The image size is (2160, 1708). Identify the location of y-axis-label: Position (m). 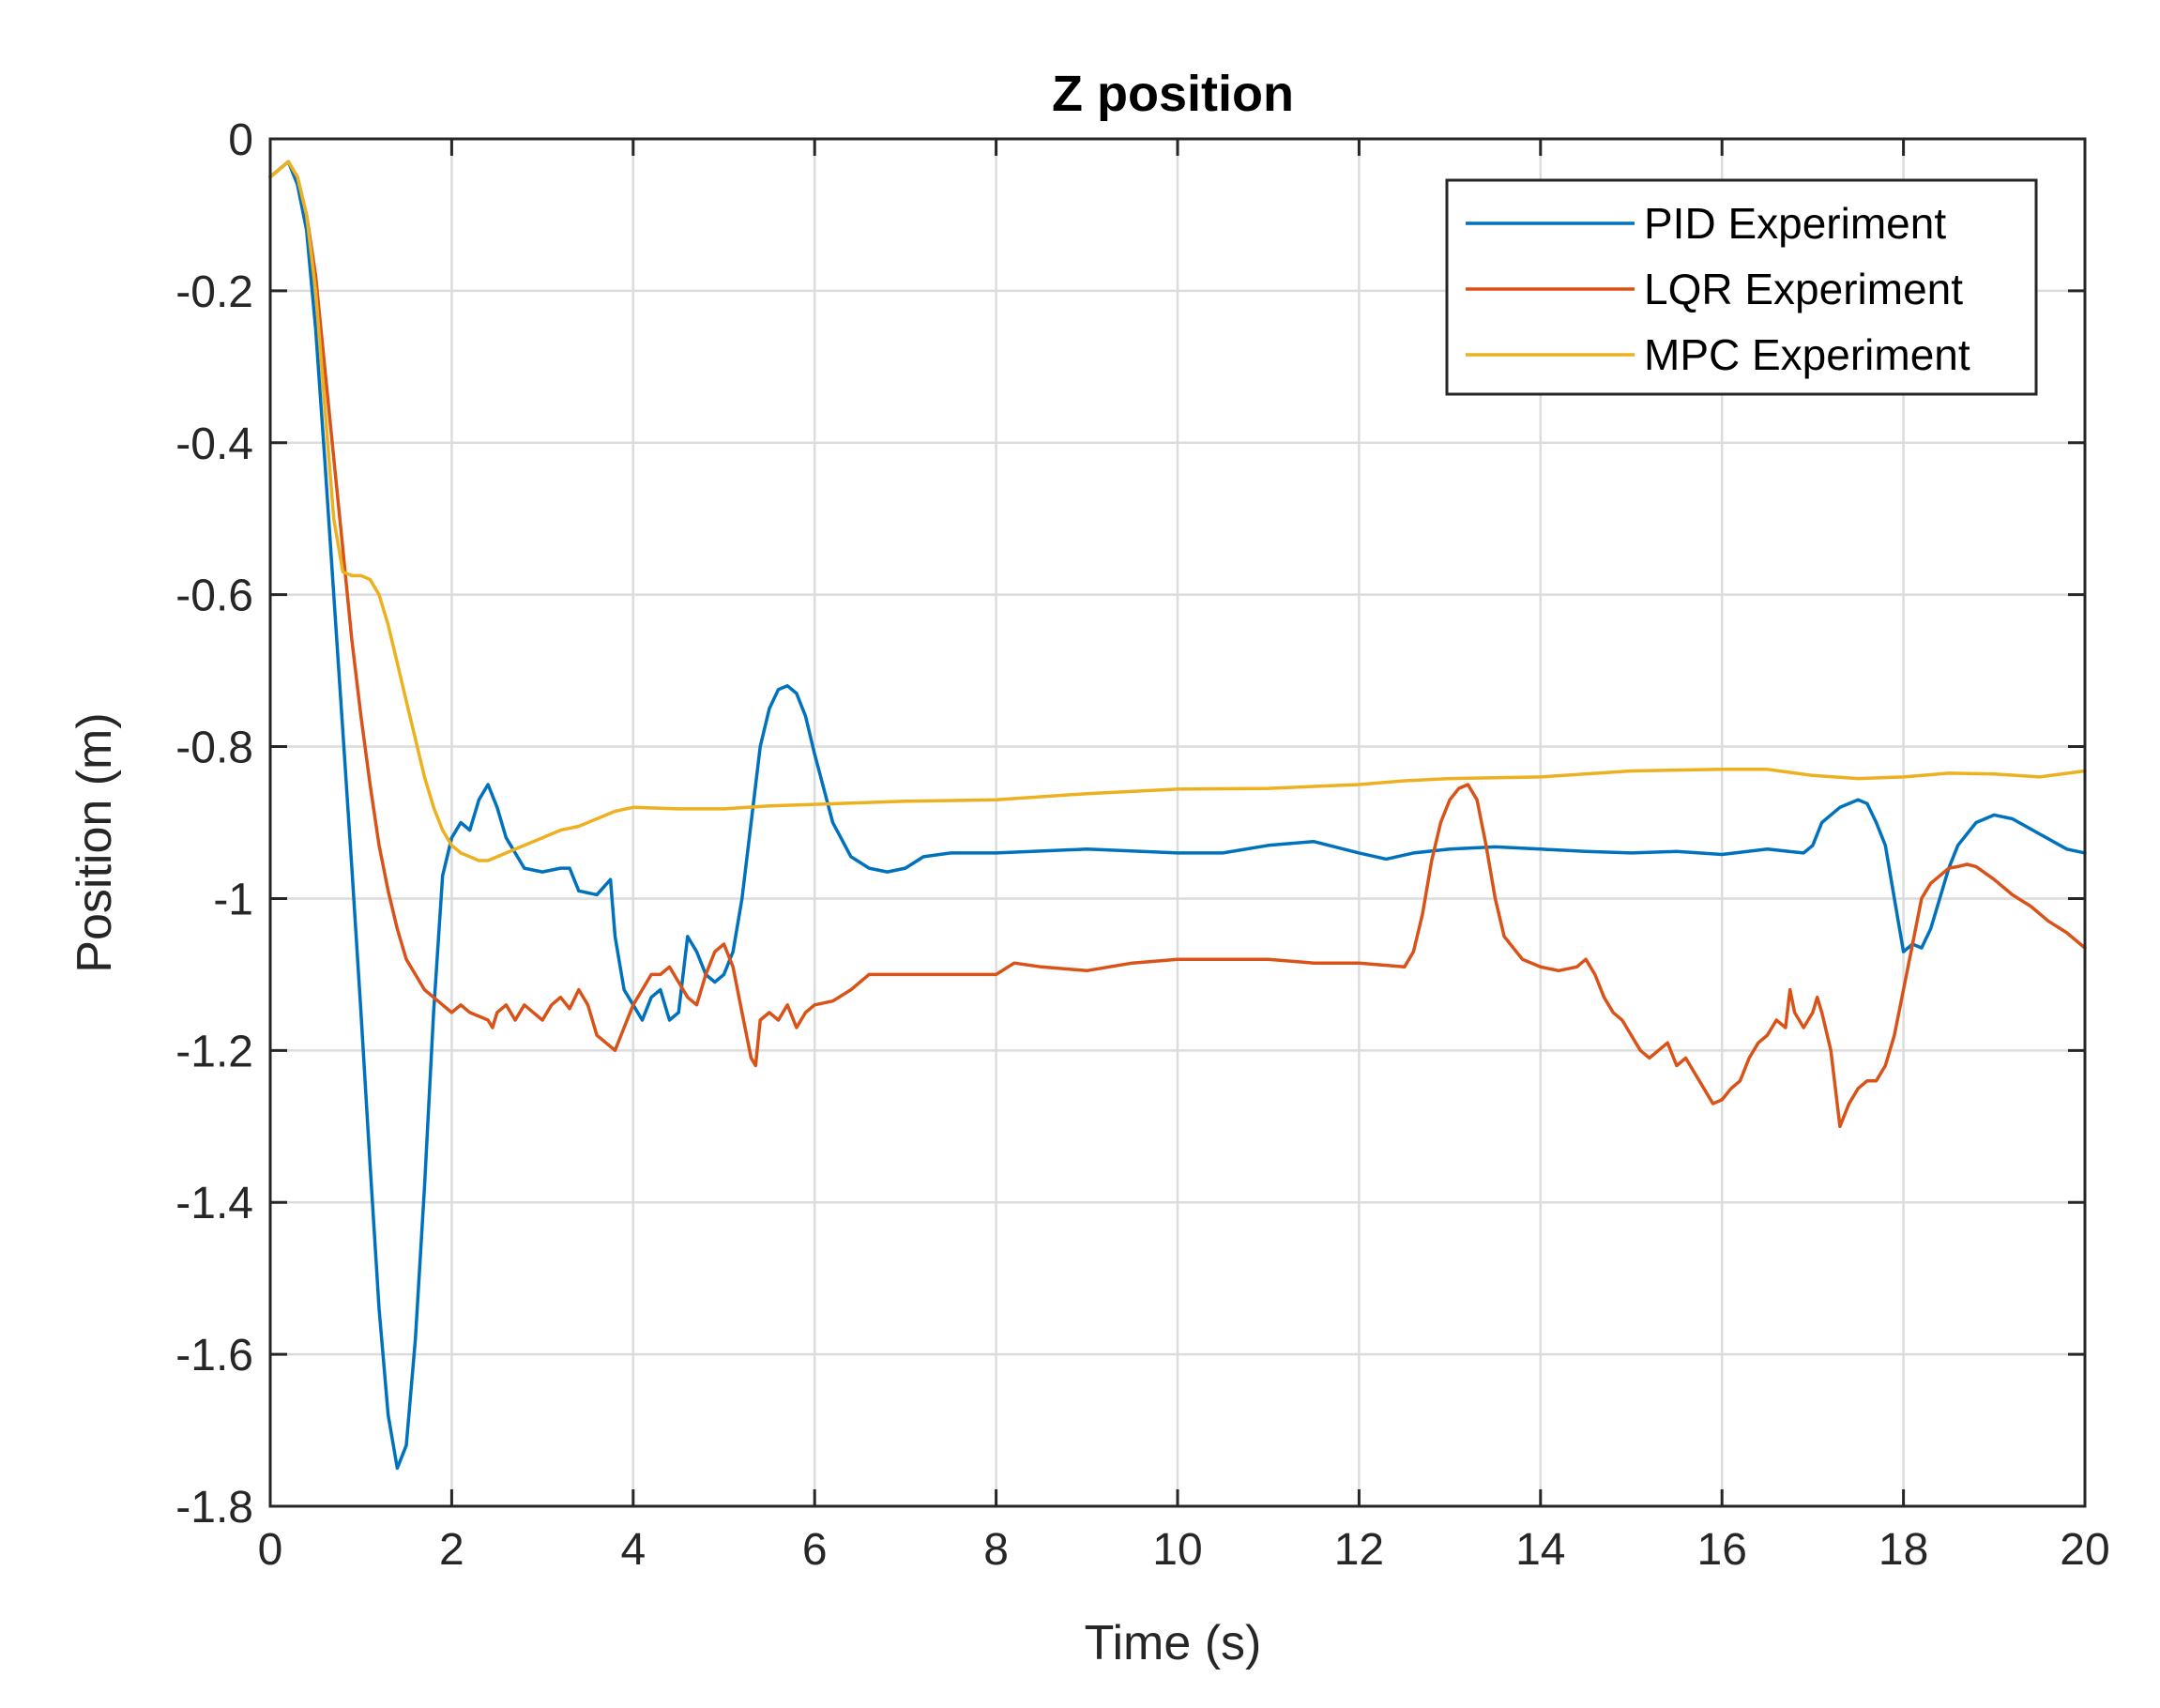
(95, 842).